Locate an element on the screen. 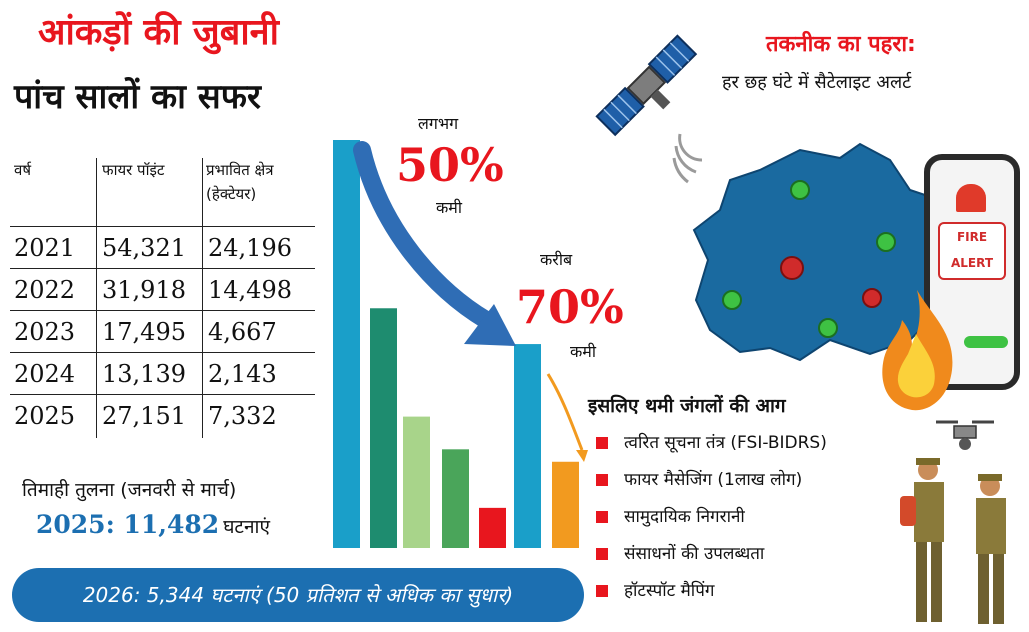  header-year: वर्ष is located at coordinates (23, 170).